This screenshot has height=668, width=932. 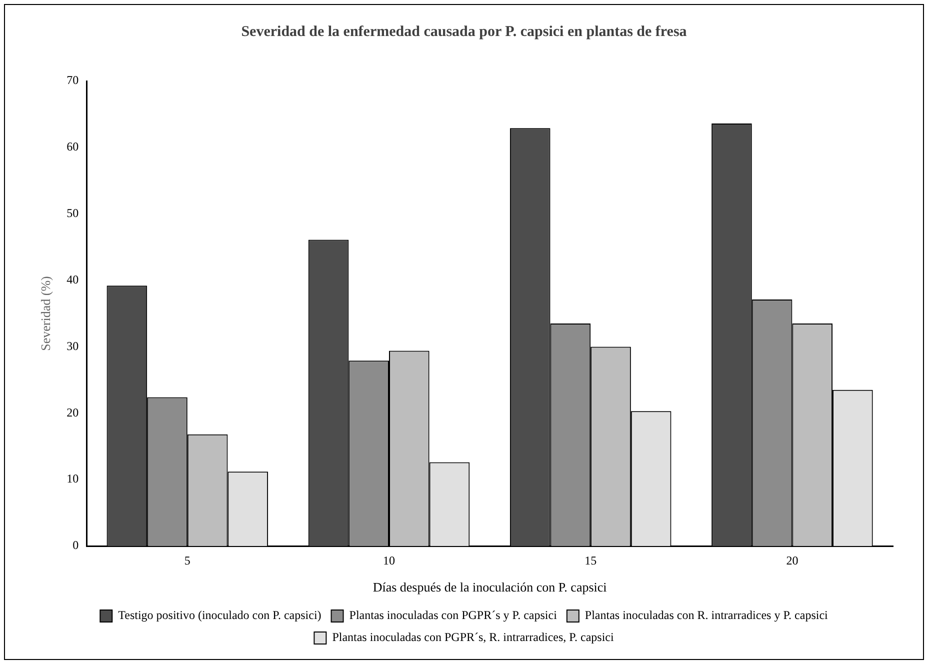 What do you see at coordinates (72, 213) in the screenshot?
I see `y-tick-label: 50` at bounding box center [72, 213].